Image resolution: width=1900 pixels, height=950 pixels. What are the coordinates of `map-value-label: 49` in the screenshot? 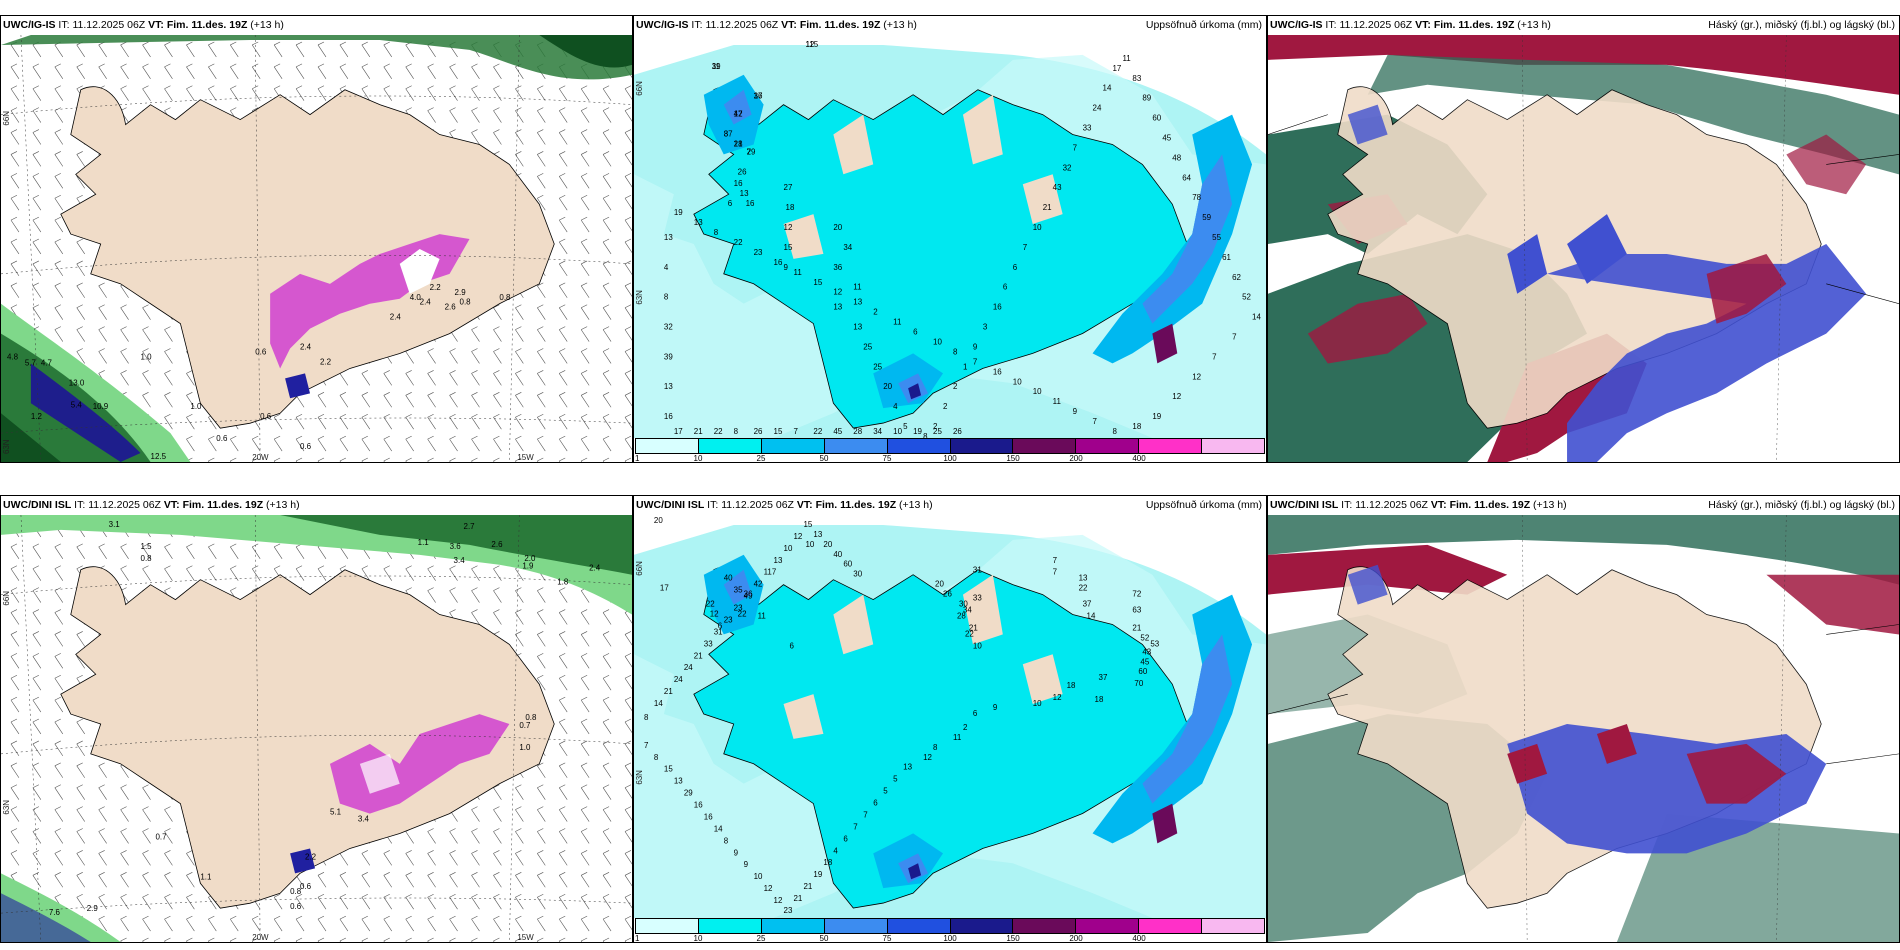 It's located at (748, 596).